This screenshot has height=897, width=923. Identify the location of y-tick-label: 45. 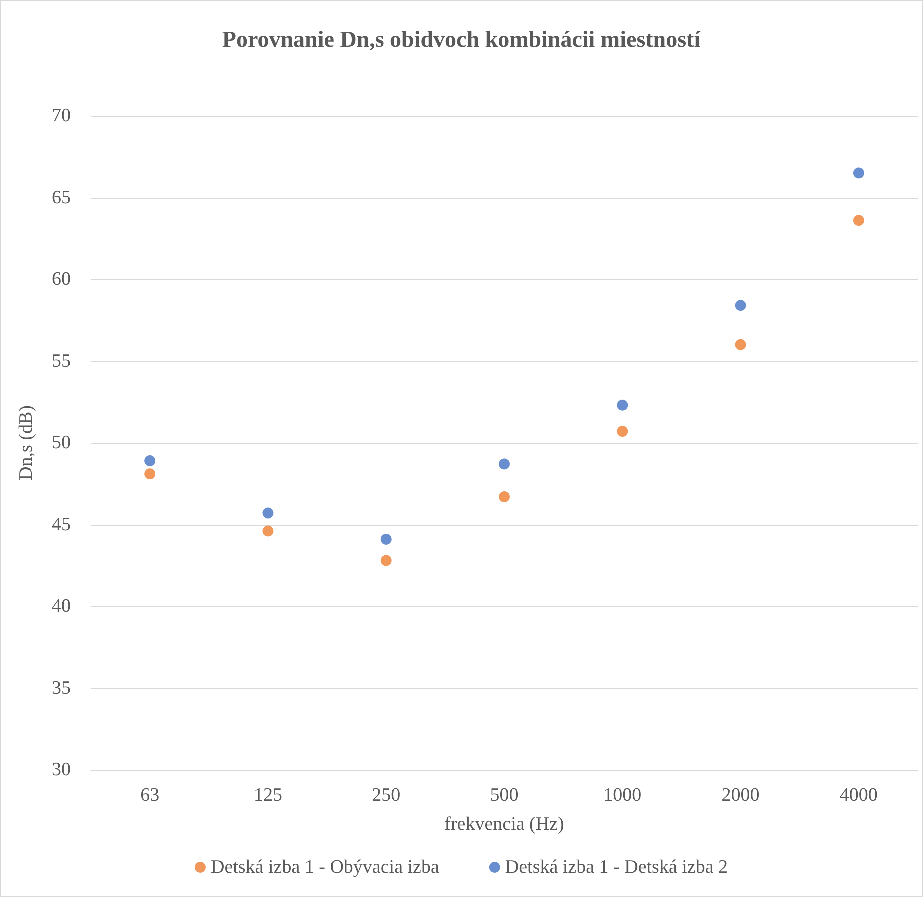
(61, 525).